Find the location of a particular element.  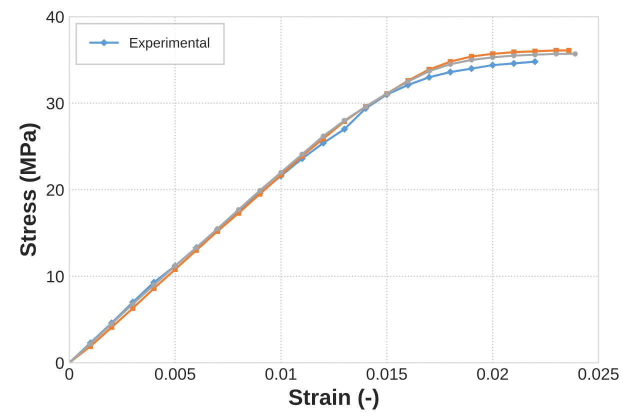

y-axis-title: Stress (MPa) is located at coordinates (30, 190).